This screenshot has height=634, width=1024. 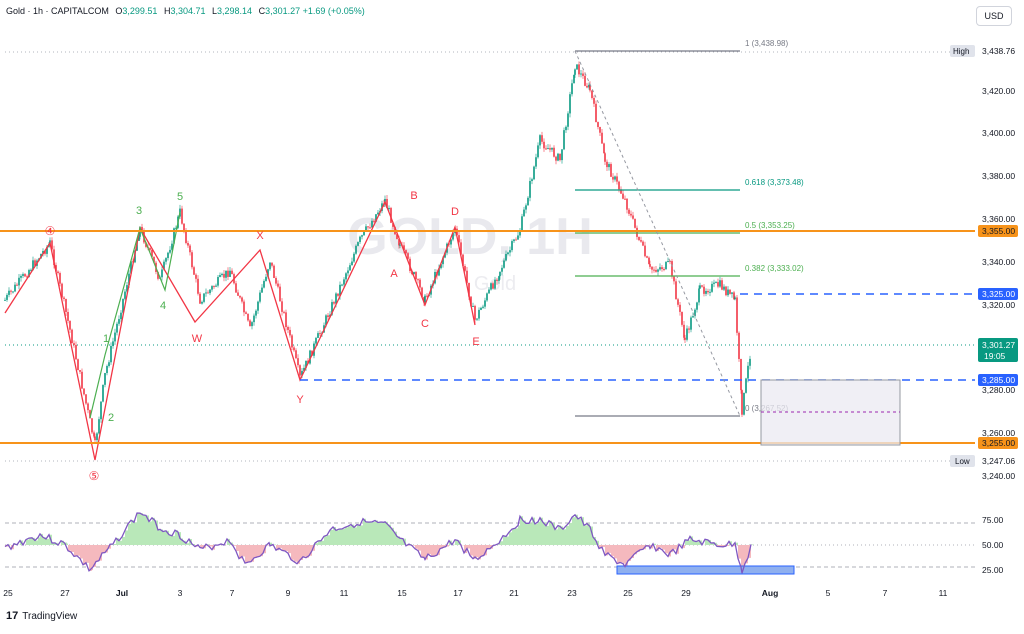 What do you see at coordinates (282, 11) in the screenshot?
I see `close-value: 3,301.27` at bounding box center [282, 11].